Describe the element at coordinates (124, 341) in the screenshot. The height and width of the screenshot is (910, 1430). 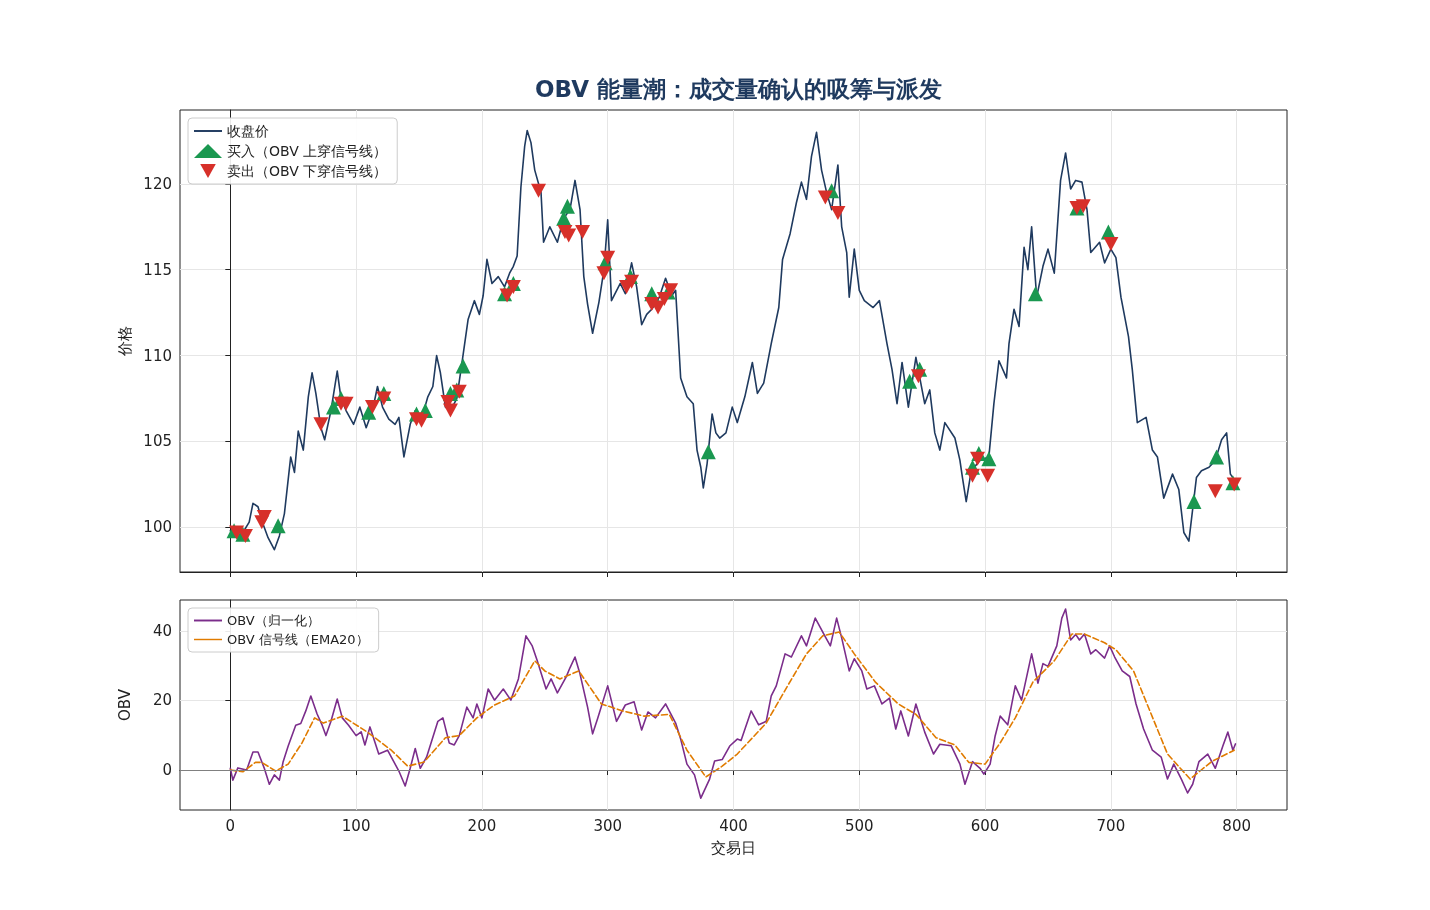
I see `y-axis-title: 价格` at that location.